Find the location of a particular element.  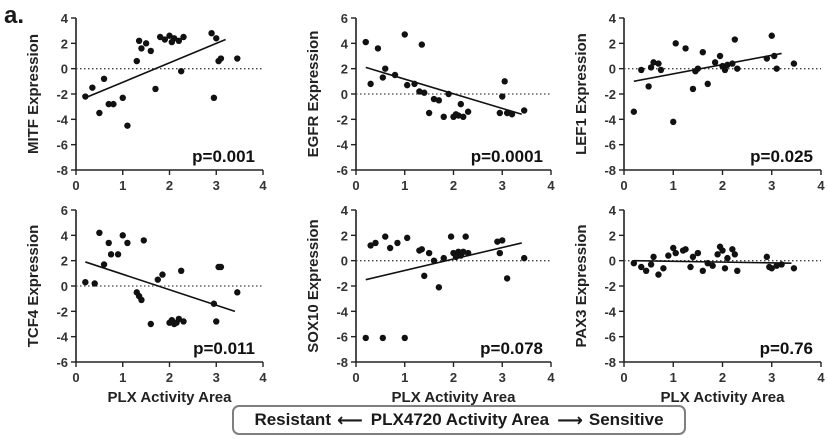

y-tick-label: -8 is located at coordinates (610, 362).